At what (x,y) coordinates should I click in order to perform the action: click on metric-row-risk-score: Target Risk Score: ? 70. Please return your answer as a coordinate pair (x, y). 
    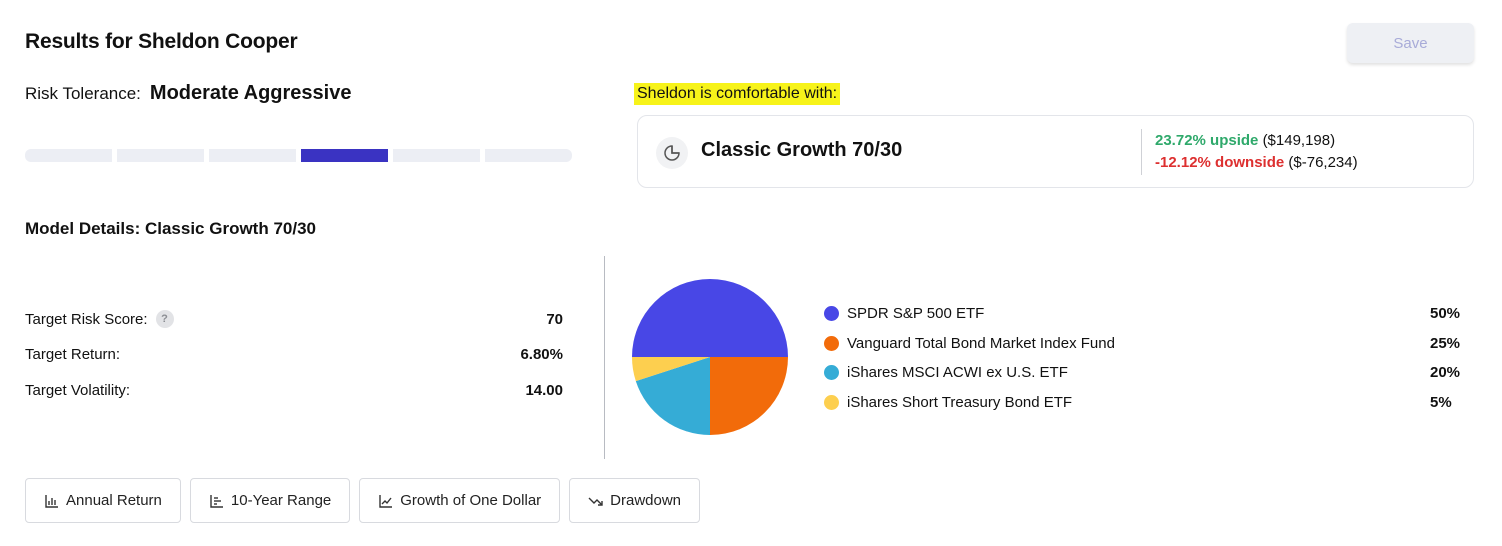
    Looking at the image, I should click on (294, 319).